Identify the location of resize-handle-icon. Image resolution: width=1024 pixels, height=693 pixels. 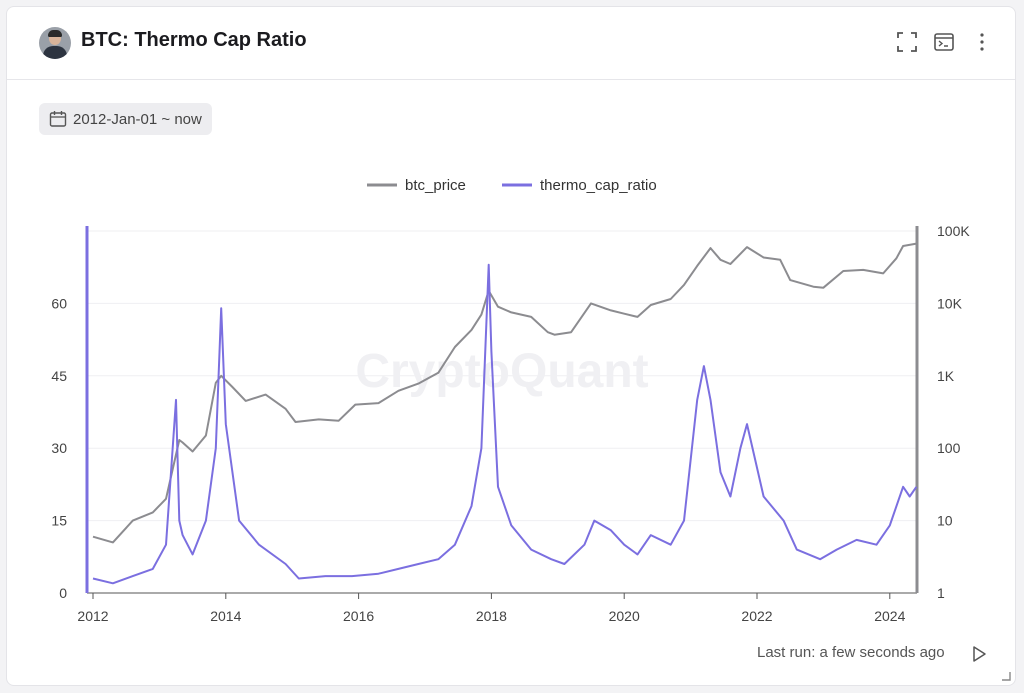
(1006, 676).